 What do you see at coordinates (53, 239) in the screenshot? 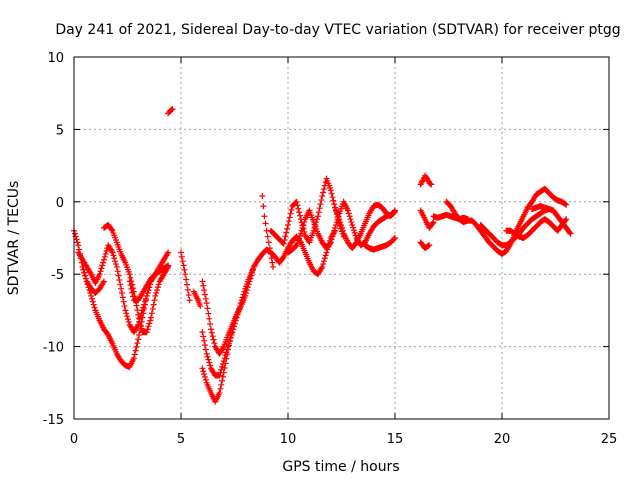
I see `y-tick-labels: -15 -10 -5 0 5 10` at bounding box center [53, 239].